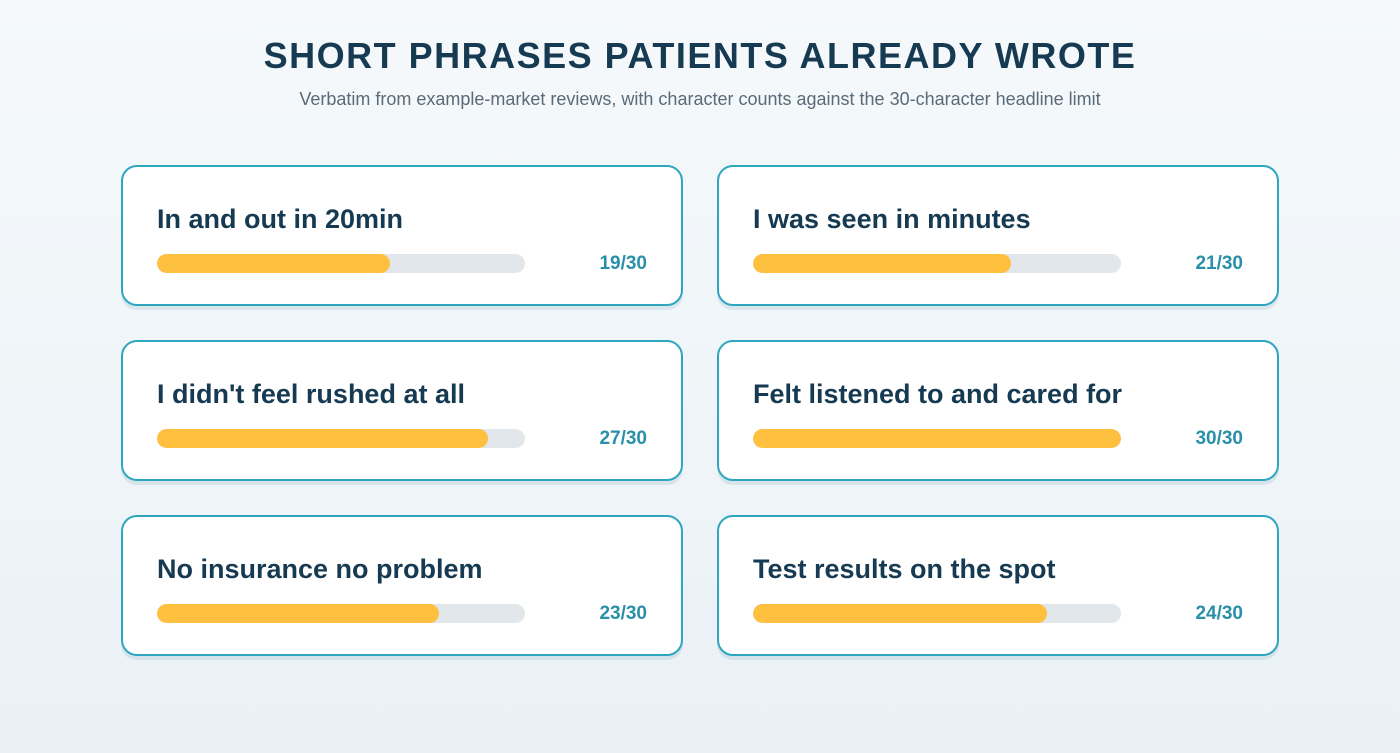 The width and height of the screenshot is (1400, 753). What do you see at coordinates (998, 410) in the screenshot?
I see `phrase-card: Felt listened to and cared for 30/30` at bounding box center [998, 410].